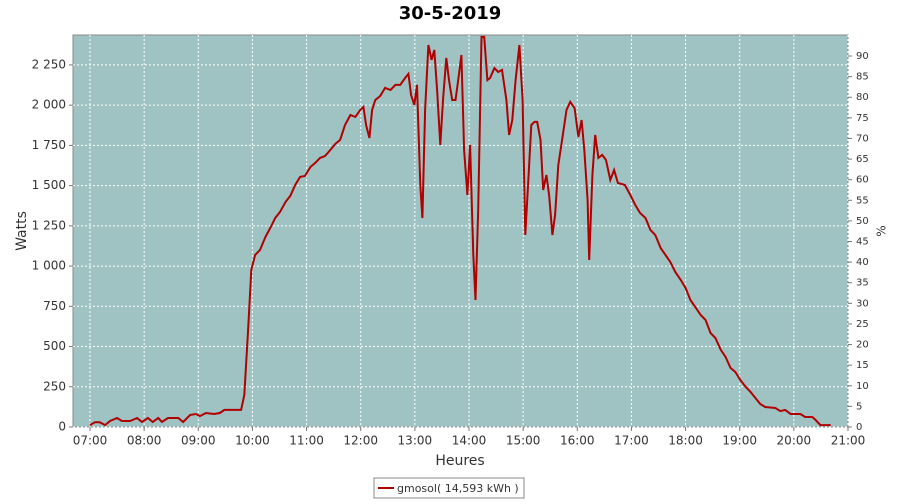  Describe the element at coordinates (459, 461) in the screenshot. I see `x-axis-label: Heures` at that location.